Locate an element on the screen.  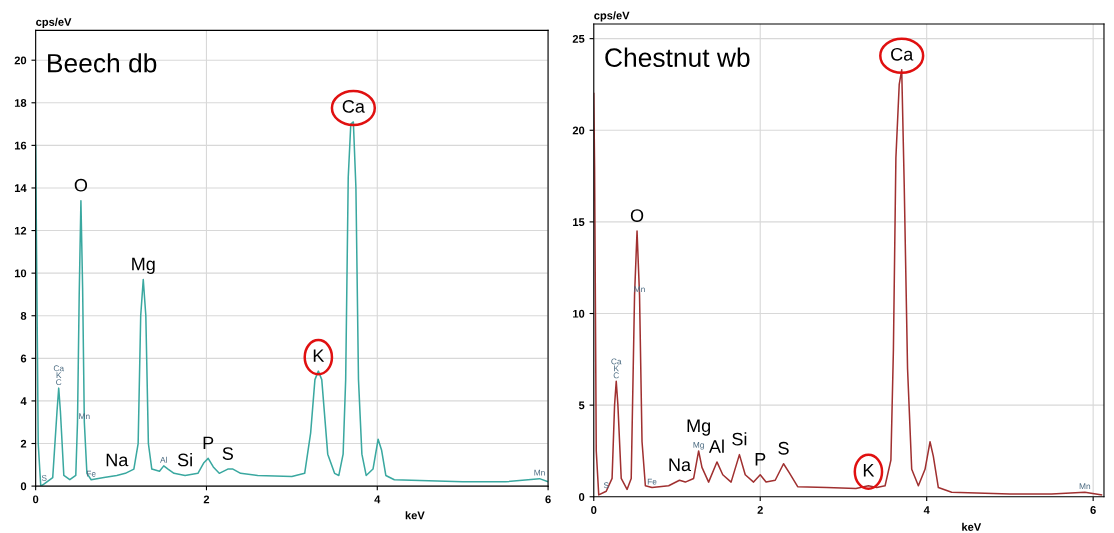
y-tick-label: 16 is located at coordinates (20, 145).